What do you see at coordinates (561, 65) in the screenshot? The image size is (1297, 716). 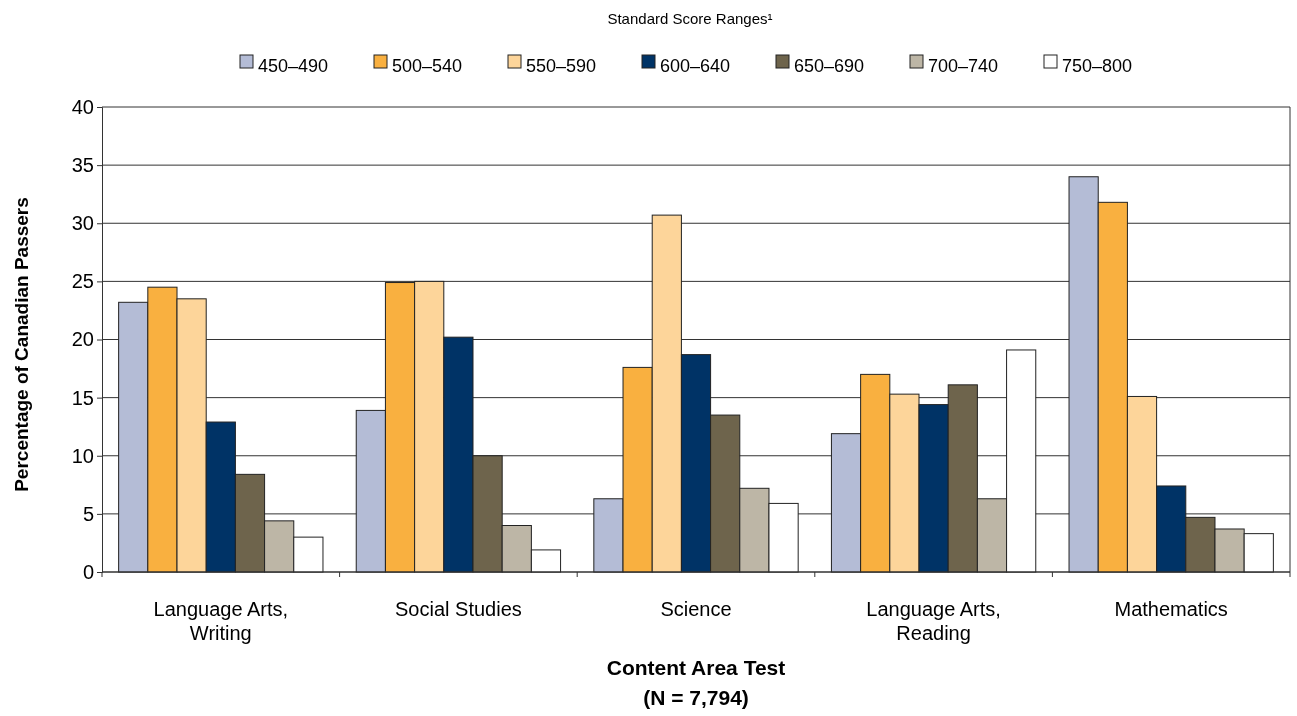 I see `legend-label: 550–590` at bounding box center [561, 65].